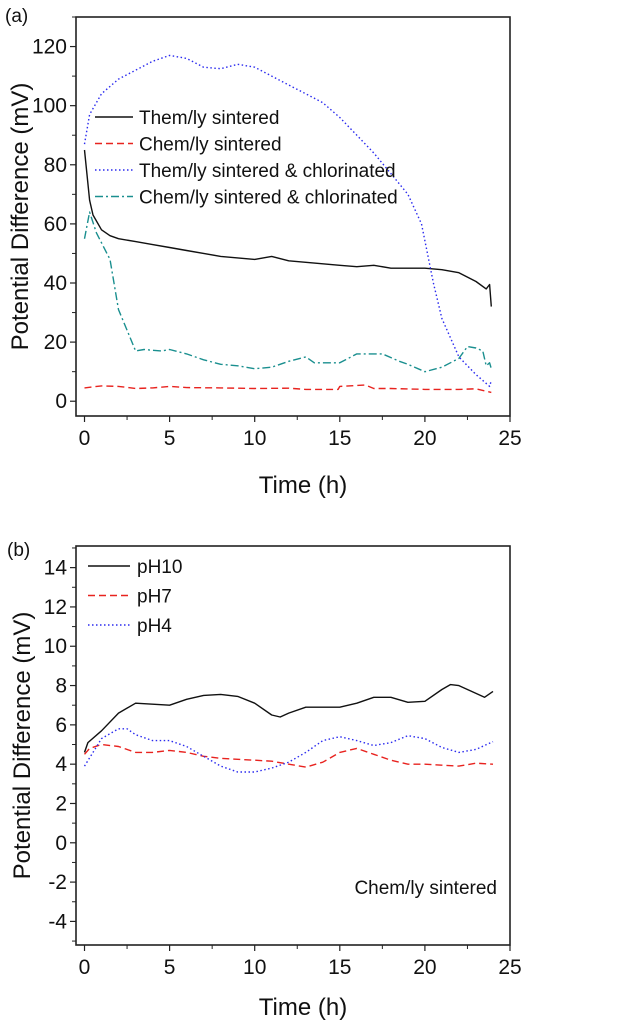 Image resolution: width=644 pixels, height=1027 pixels. I want to click on legend-label: Chem/ly sintered & chlorinated, so click(268, 198).